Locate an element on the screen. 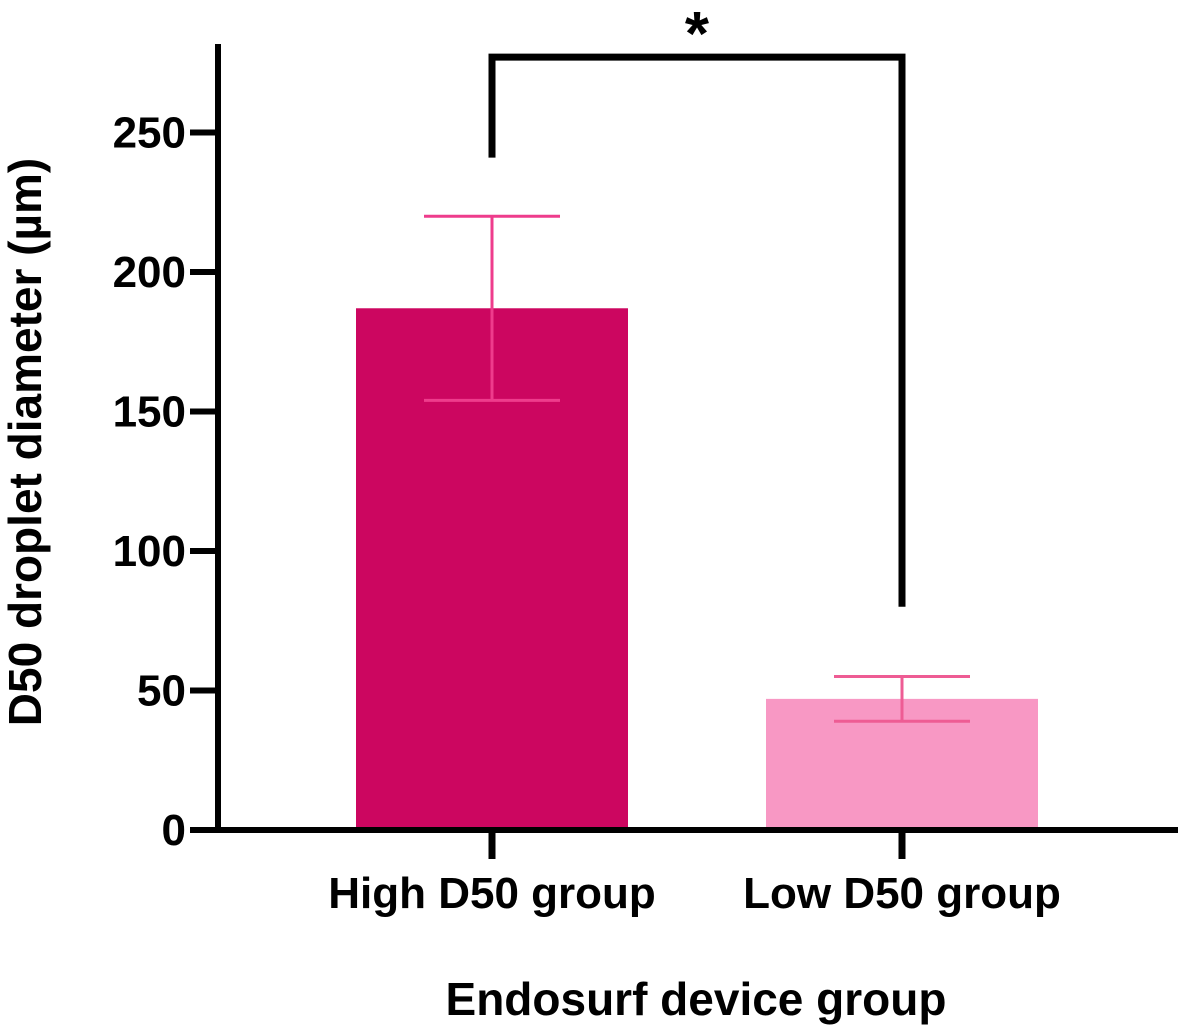 The image size is (1182, 1033). y-axis-title: D50 droplet diameter (µm) is located at coordinates (25, 442).